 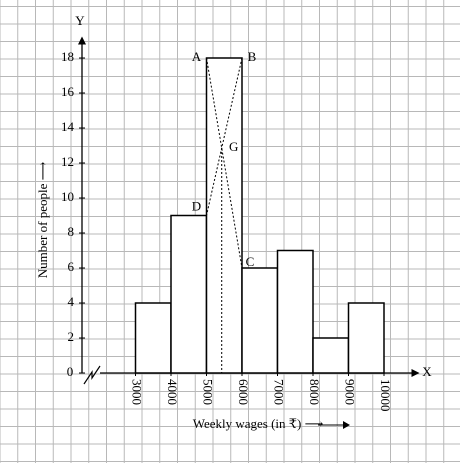 I want to click on origin-label: 0, so click(x=70, y=371).